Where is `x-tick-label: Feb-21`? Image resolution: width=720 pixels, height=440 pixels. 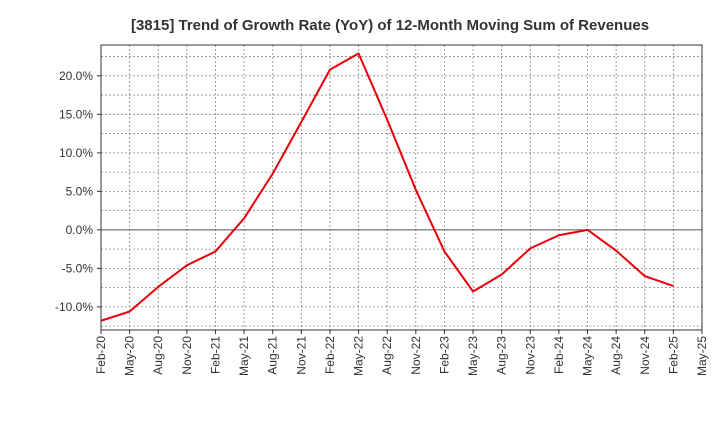
x-tick-label: Feb-21 is located at coordinates (215, 355).